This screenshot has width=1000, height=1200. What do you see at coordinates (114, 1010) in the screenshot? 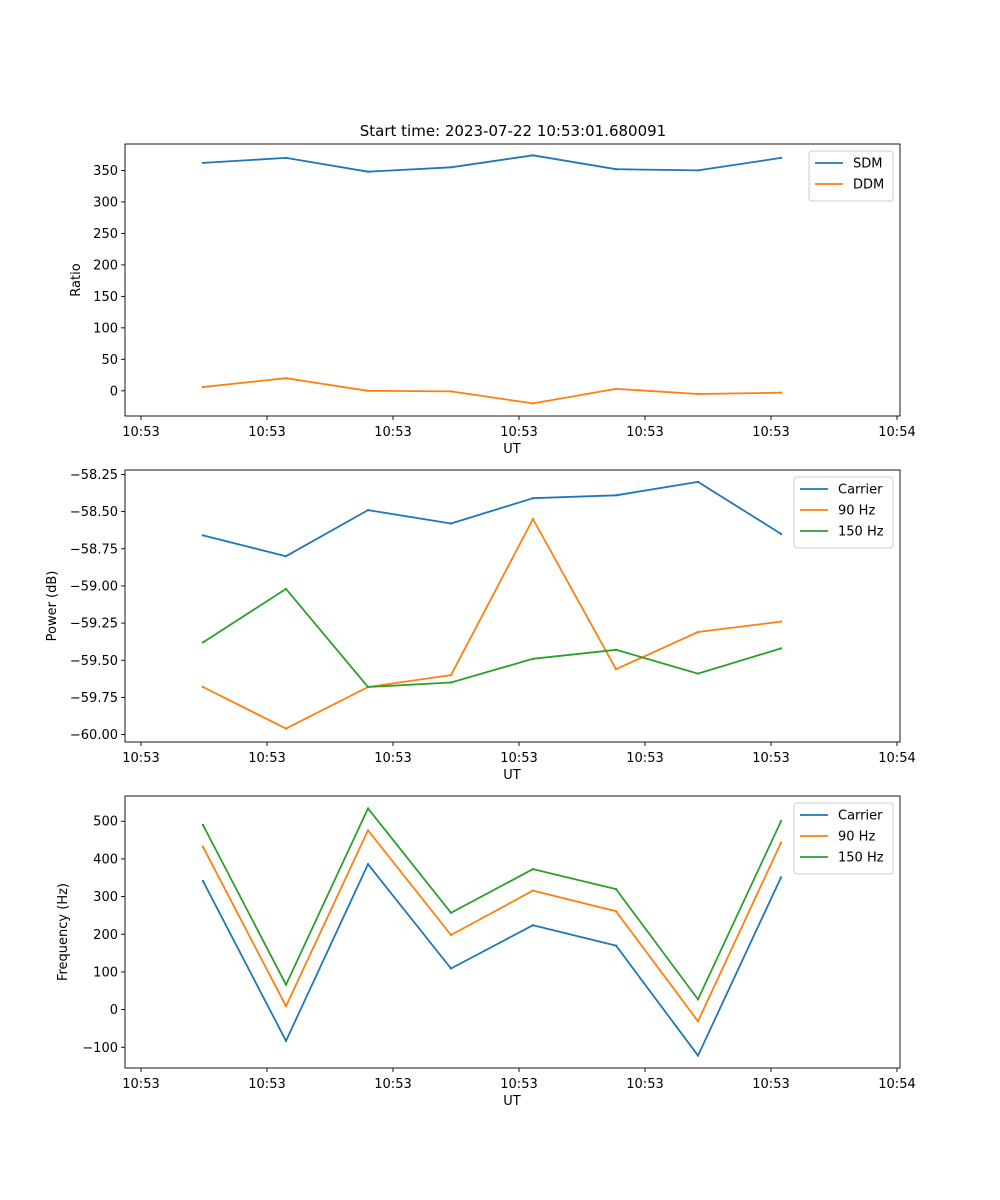
I see `y-tick-label: 0` at bounding box center [114, 1010].